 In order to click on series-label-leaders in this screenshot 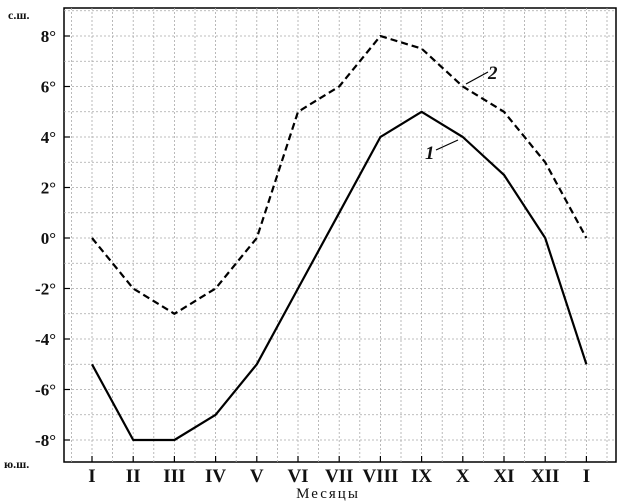, I will do `click(462, 111)`.